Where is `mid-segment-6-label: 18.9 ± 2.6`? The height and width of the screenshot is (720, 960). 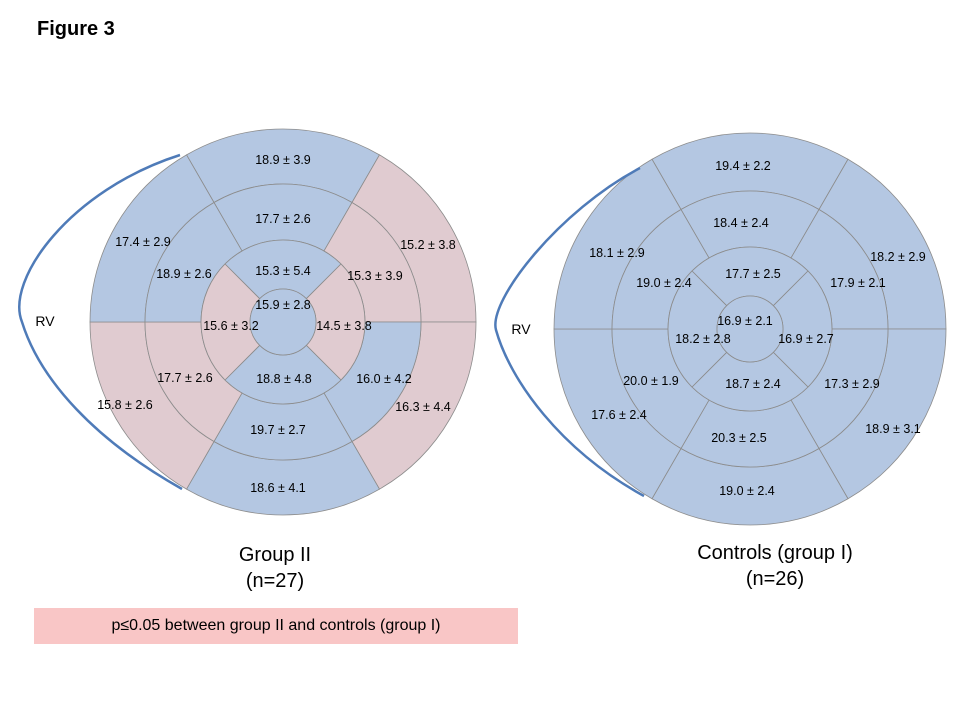
mid-segment-6-label: 18.9 ± 2.6 is located at coordinates (184, 274).